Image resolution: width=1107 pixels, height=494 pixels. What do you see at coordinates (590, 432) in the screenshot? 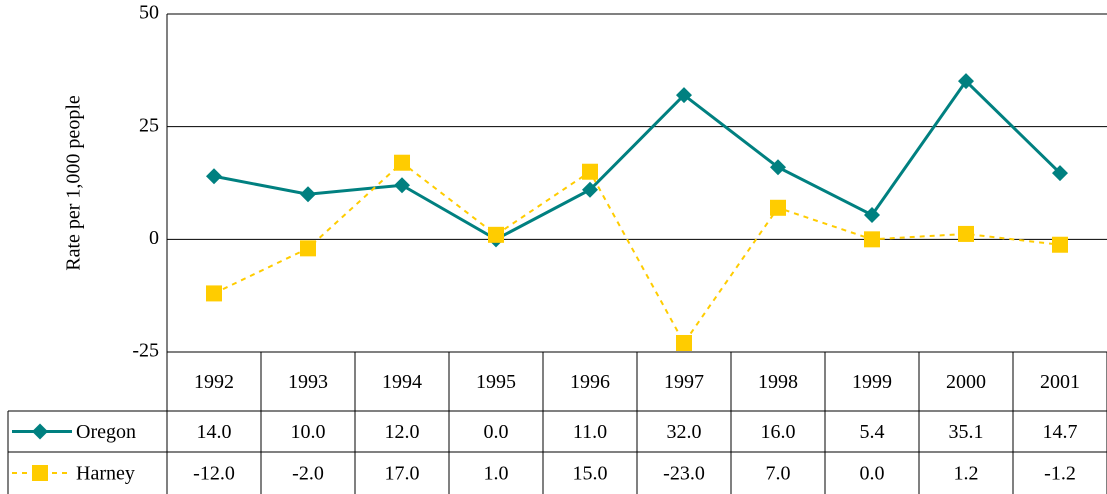
I see `table-cell: 11.0` at bounding box center [590, 432].